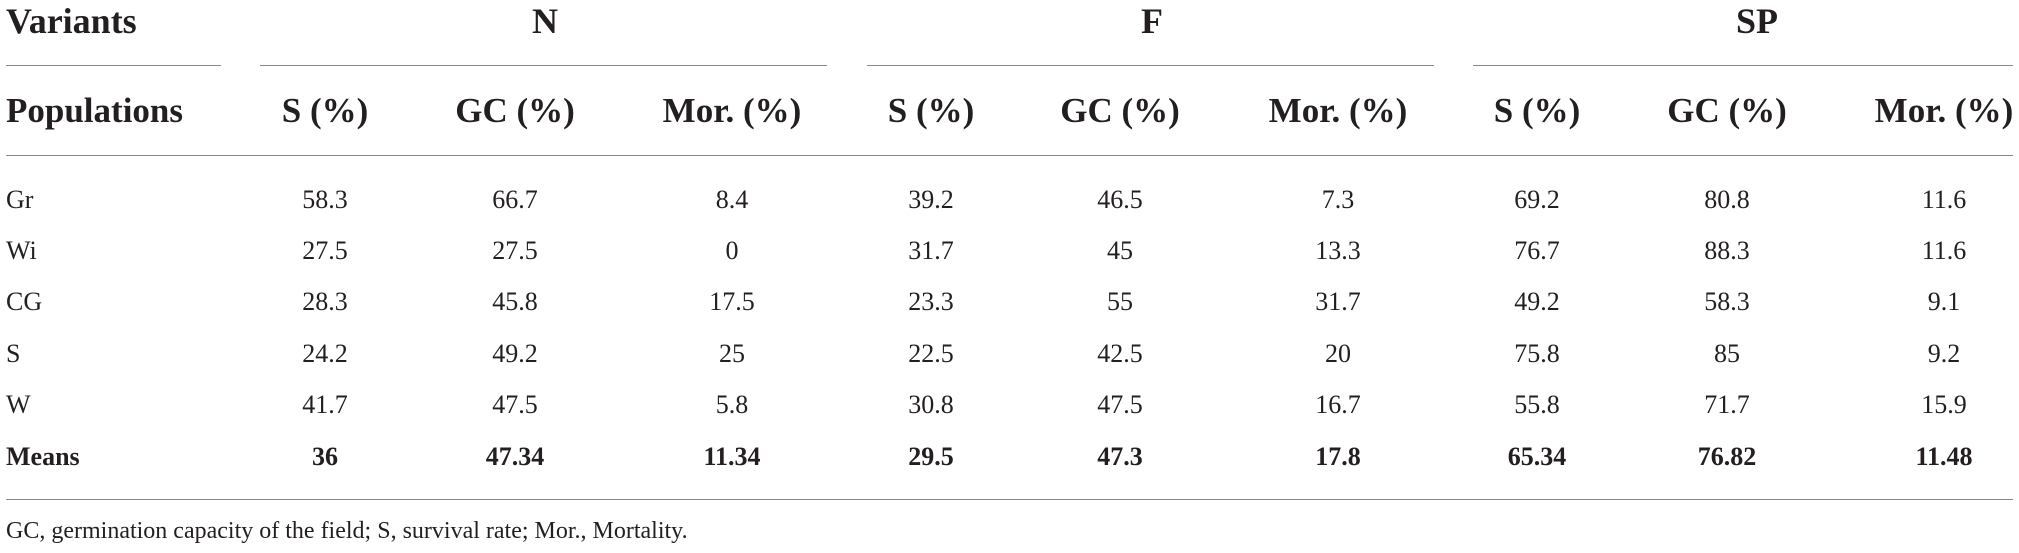  I want to click on table-cell: 24.2, so click(325, 353).